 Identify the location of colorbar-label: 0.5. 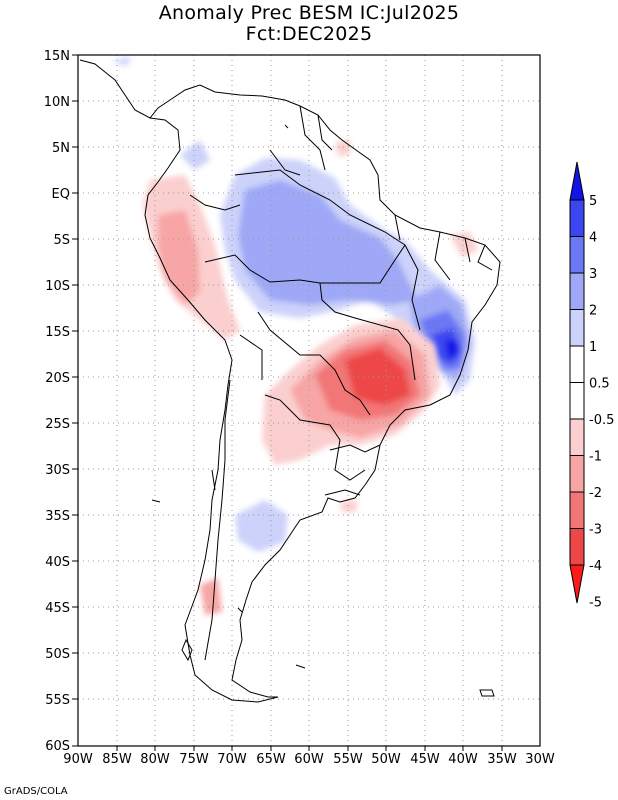
(599, 384).